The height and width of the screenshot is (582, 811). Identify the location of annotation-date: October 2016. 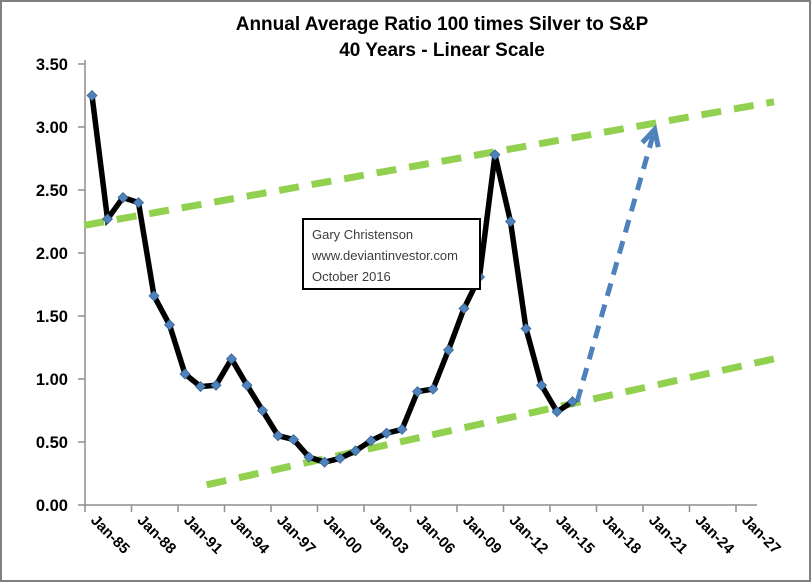
(351, 276).